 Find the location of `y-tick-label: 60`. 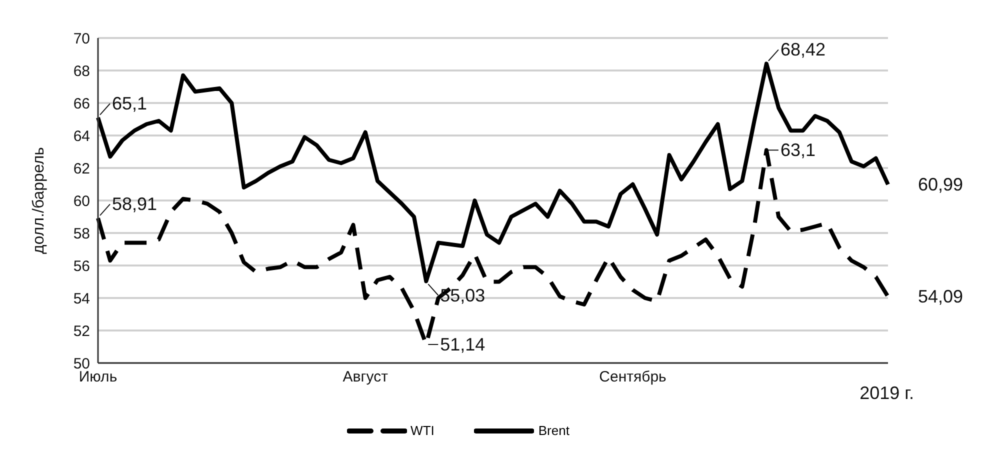

y-tick-label: 60 is located at coordinates (81, 201).